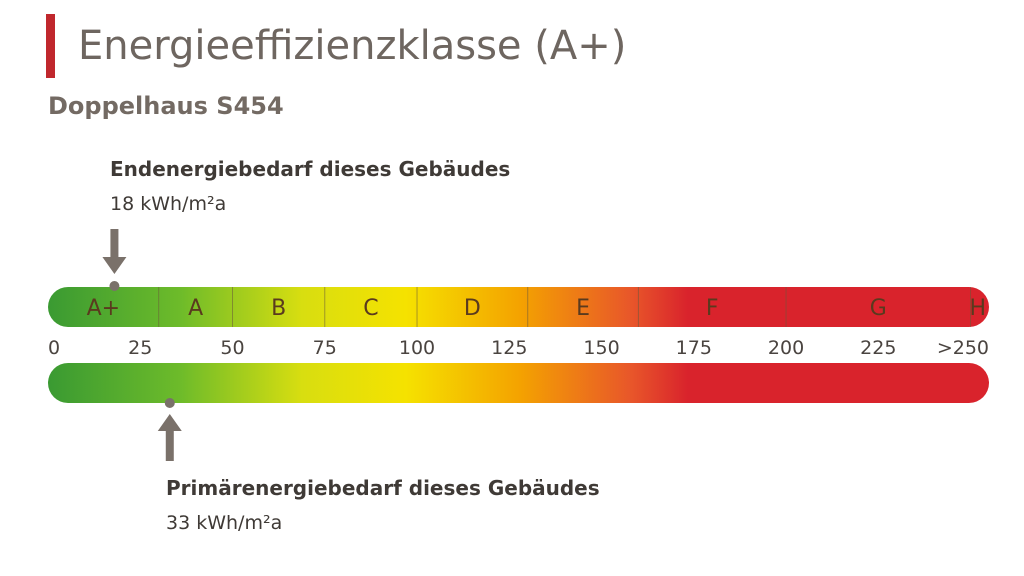 Image resolution: width=1024 pixels, height=576 pixels. What do you see at coordinates (509, 348) in the screenshot?
I see `tick-label: 125` at bounding box center [509, 348].